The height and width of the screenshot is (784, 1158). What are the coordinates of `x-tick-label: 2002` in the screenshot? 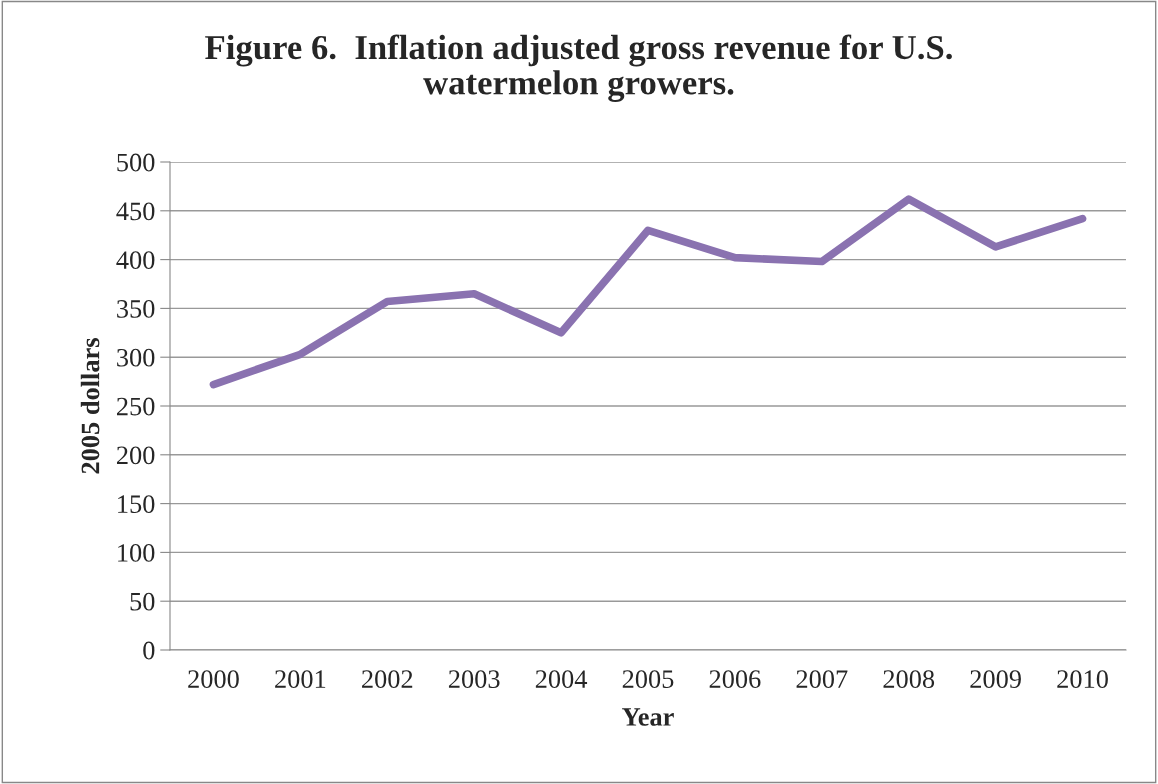 It's located at (387, 679).